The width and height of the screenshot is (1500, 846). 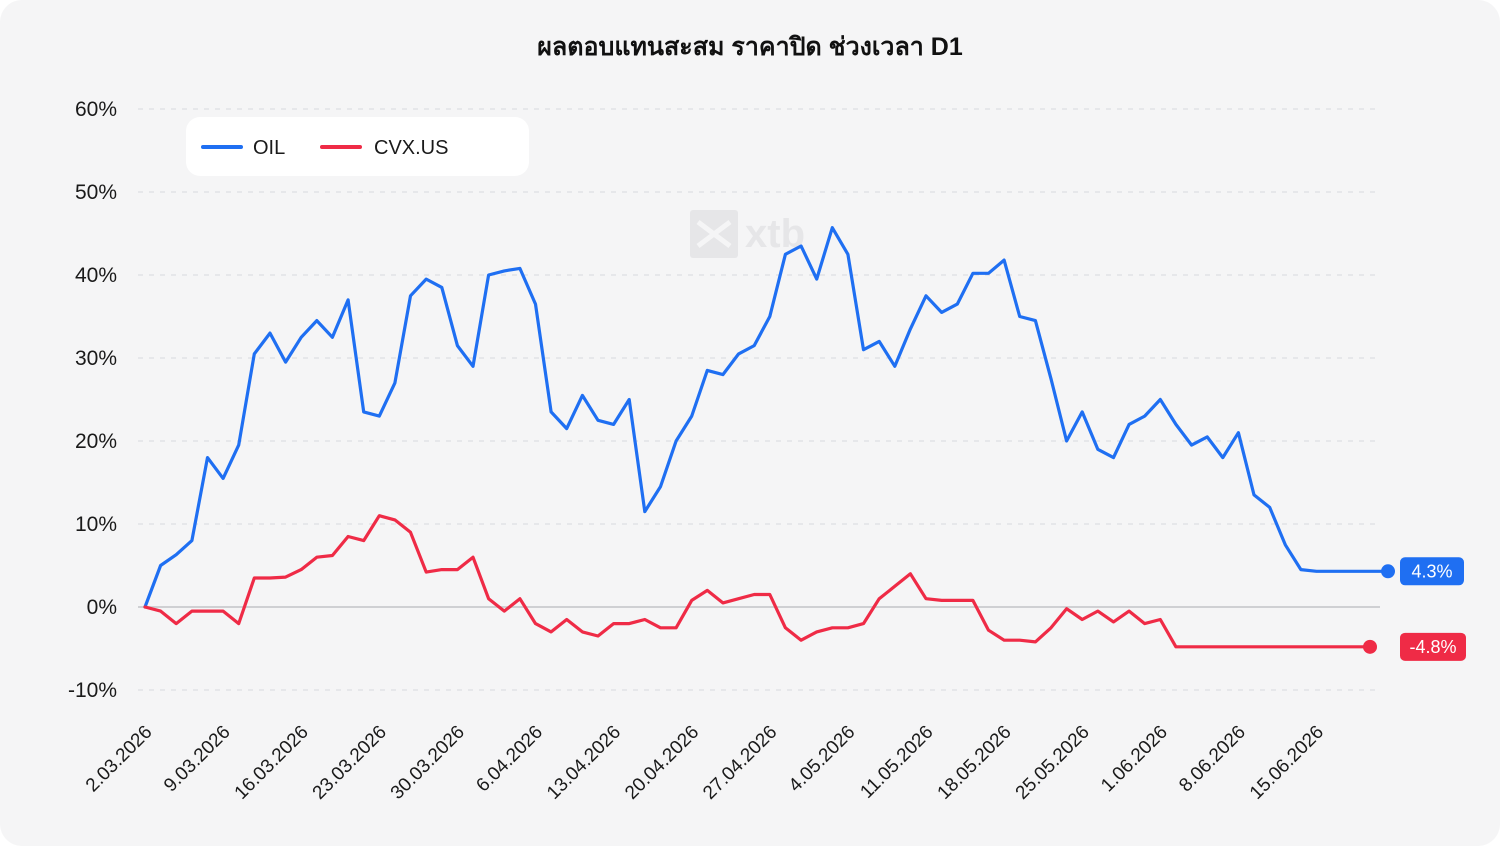 I want to click on legend-item-cvx: CVX.US, so click(x=384, y=148).